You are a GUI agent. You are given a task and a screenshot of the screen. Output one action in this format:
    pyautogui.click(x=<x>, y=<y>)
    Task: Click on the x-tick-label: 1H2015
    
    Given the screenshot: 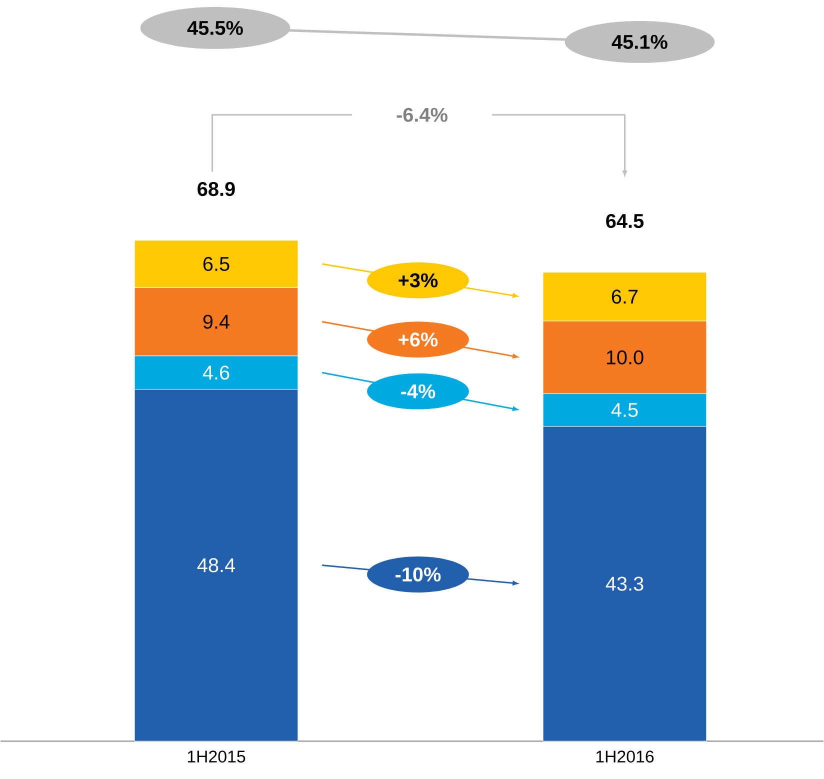 What is the action you would take?
    pyautogui.click(x=217, y=756)
    